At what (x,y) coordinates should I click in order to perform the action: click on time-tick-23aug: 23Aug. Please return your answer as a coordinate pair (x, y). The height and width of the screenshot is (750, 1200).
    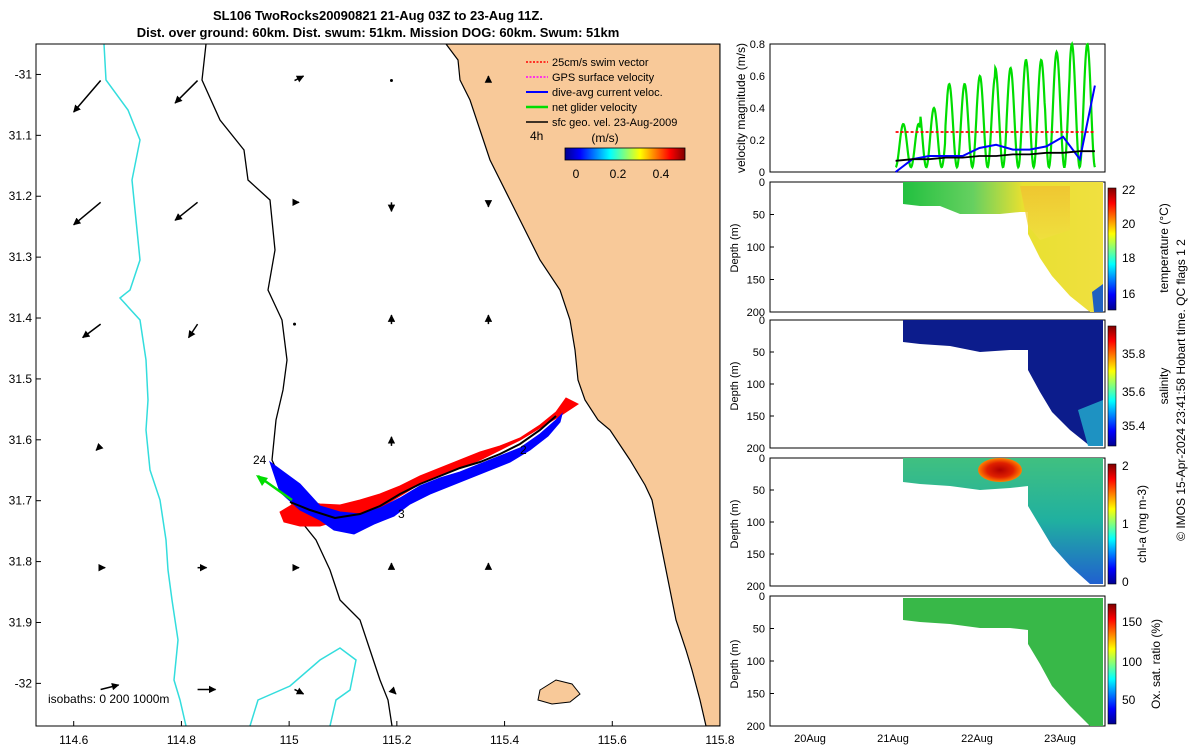
    Looking at the image, I should click on (1060, 739).